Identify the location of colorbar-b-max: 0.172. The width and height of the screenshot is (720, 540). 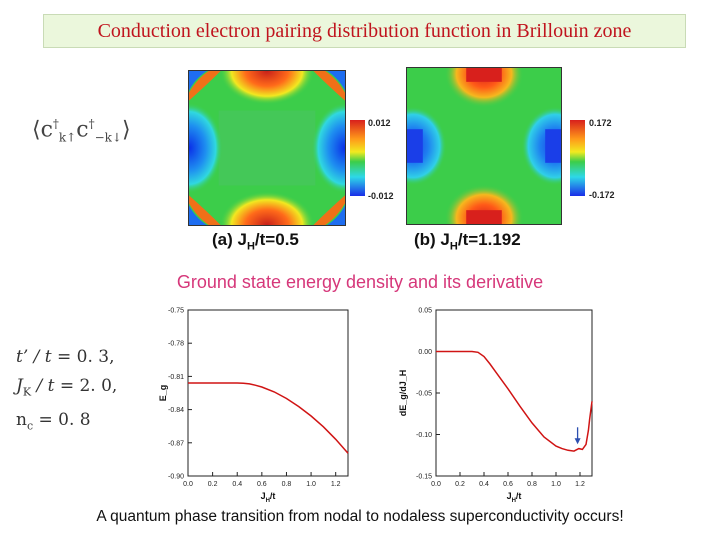
(600, 123).